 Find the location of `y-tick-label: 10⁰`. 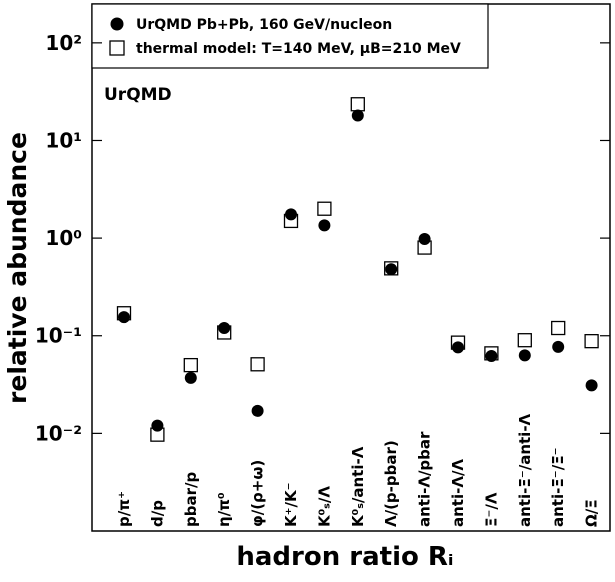

y-tick-label: 10⁰ is located at coordinates (63, 238).